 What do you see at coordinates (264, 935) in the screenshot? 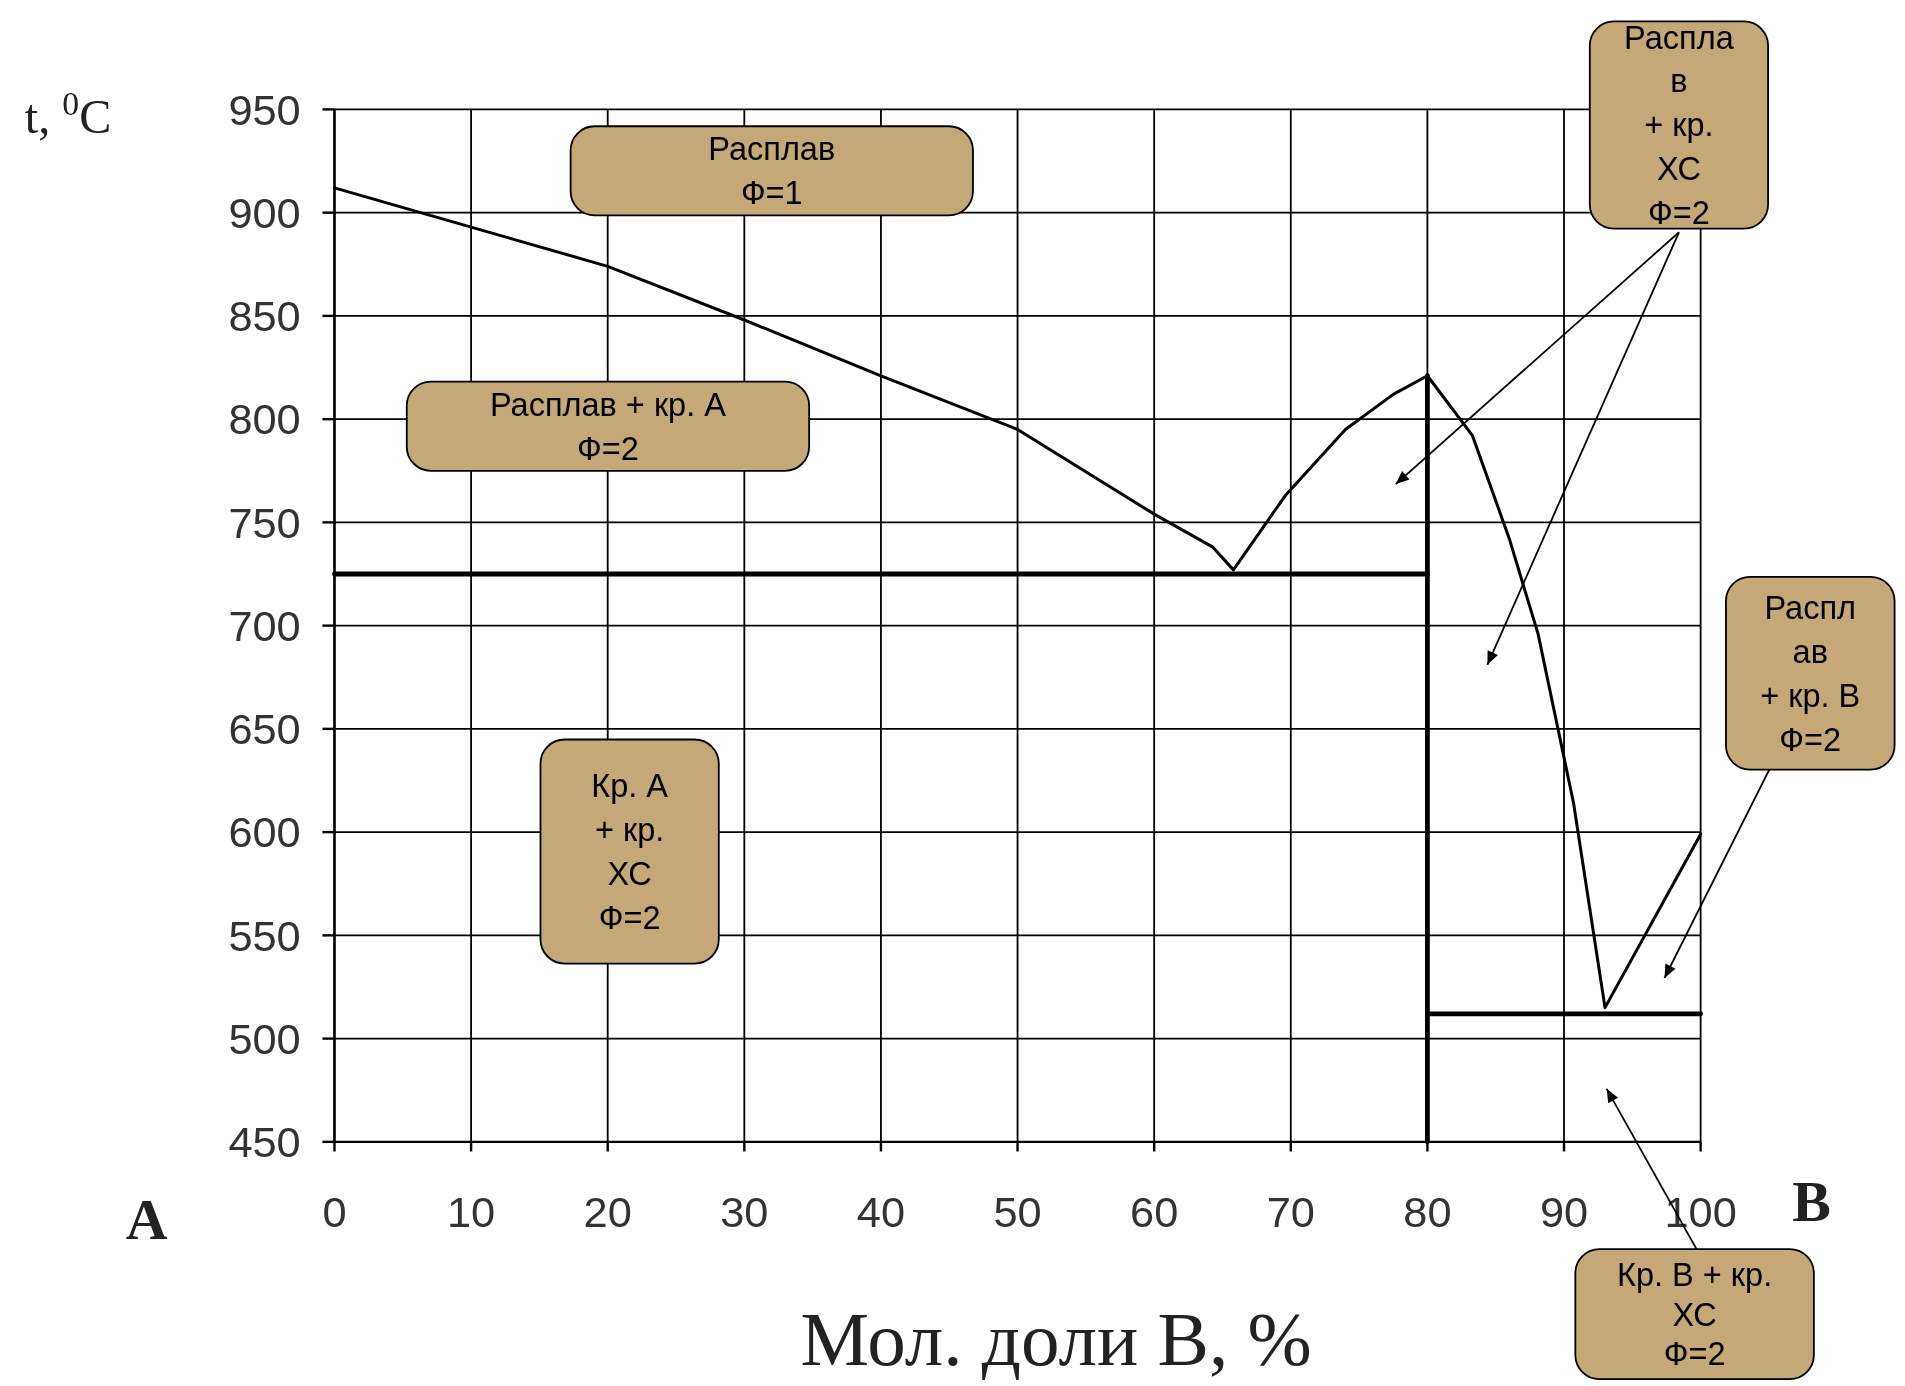
I see `y-tick-label: 550` at bounding box center [264, 935].